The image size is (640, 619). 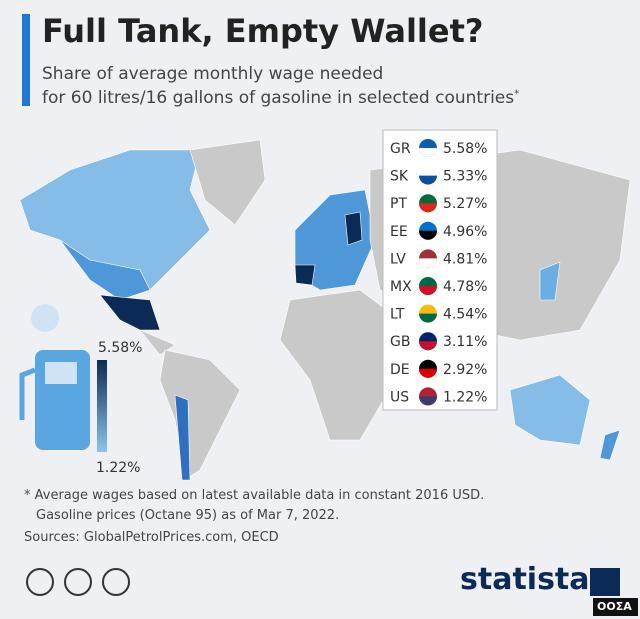 I want to click on scale-max: 5.58%, so click(x=120, y=348).